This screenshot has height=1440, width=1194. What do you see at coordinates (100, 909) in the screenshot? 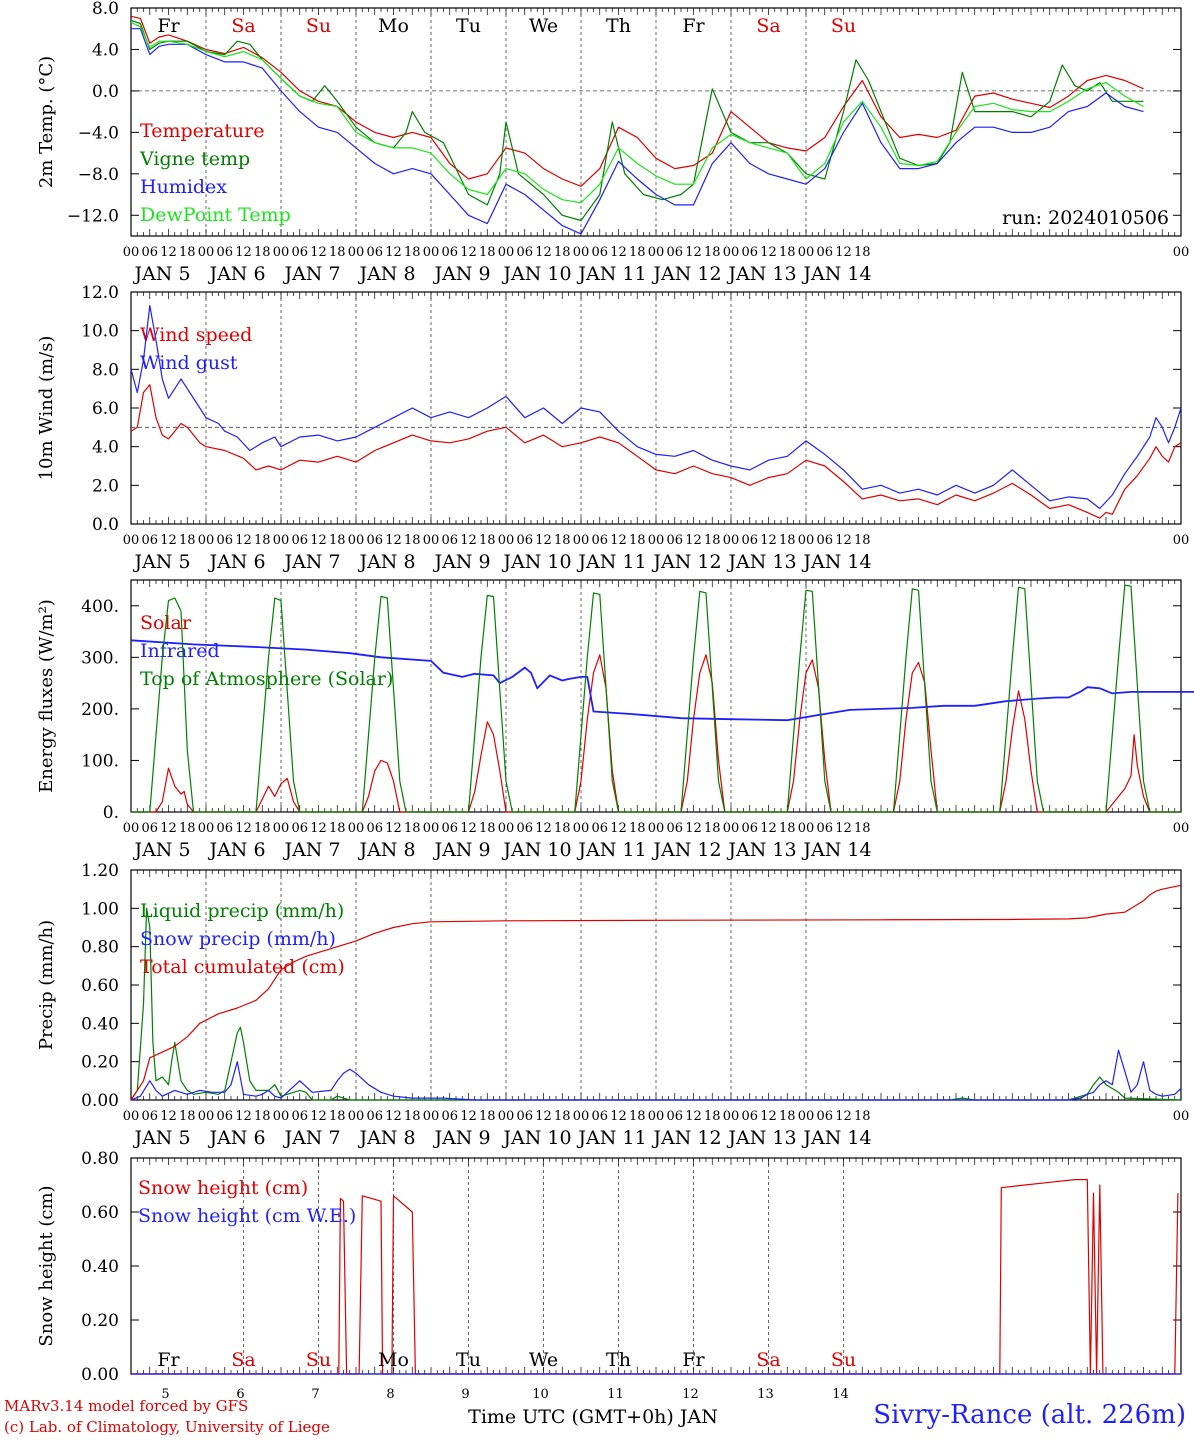
I see `y-tick-label: 1.00` at bounding box center [100, 909].